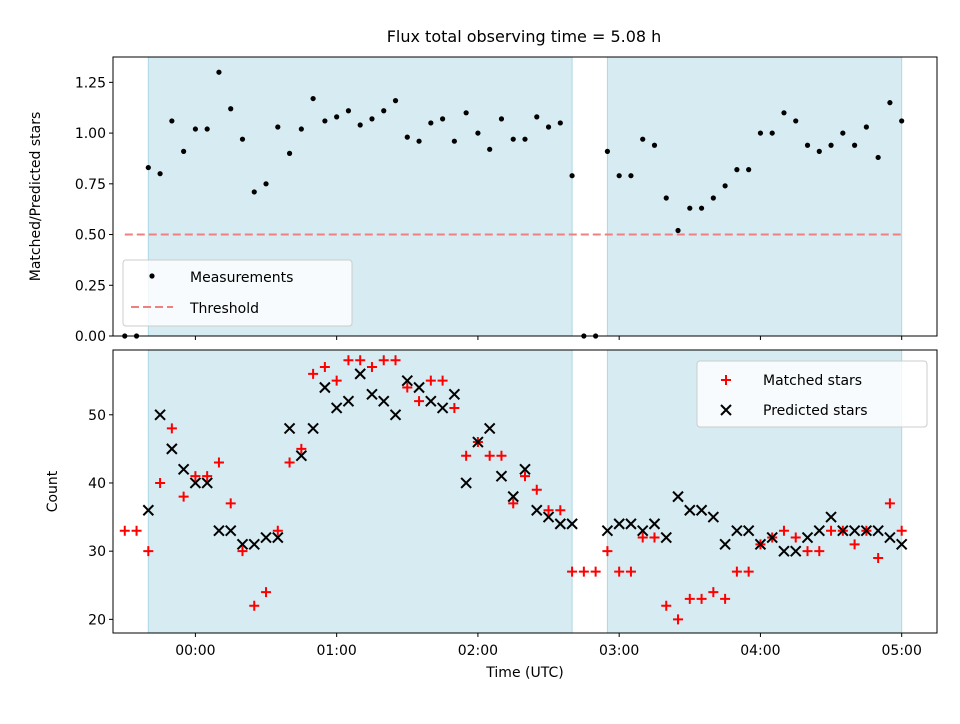 The image size is (960, 724). I want to click on x-tick-label: 04:00, so click(760, 651).